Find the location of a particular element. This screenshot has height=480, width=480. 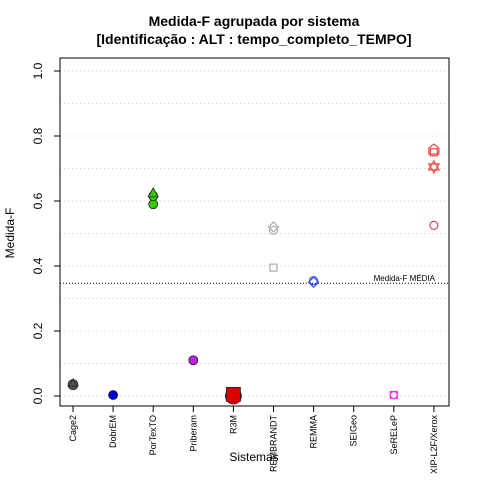

y-tick-label: 0.4 is located at coordinates (38, 265).